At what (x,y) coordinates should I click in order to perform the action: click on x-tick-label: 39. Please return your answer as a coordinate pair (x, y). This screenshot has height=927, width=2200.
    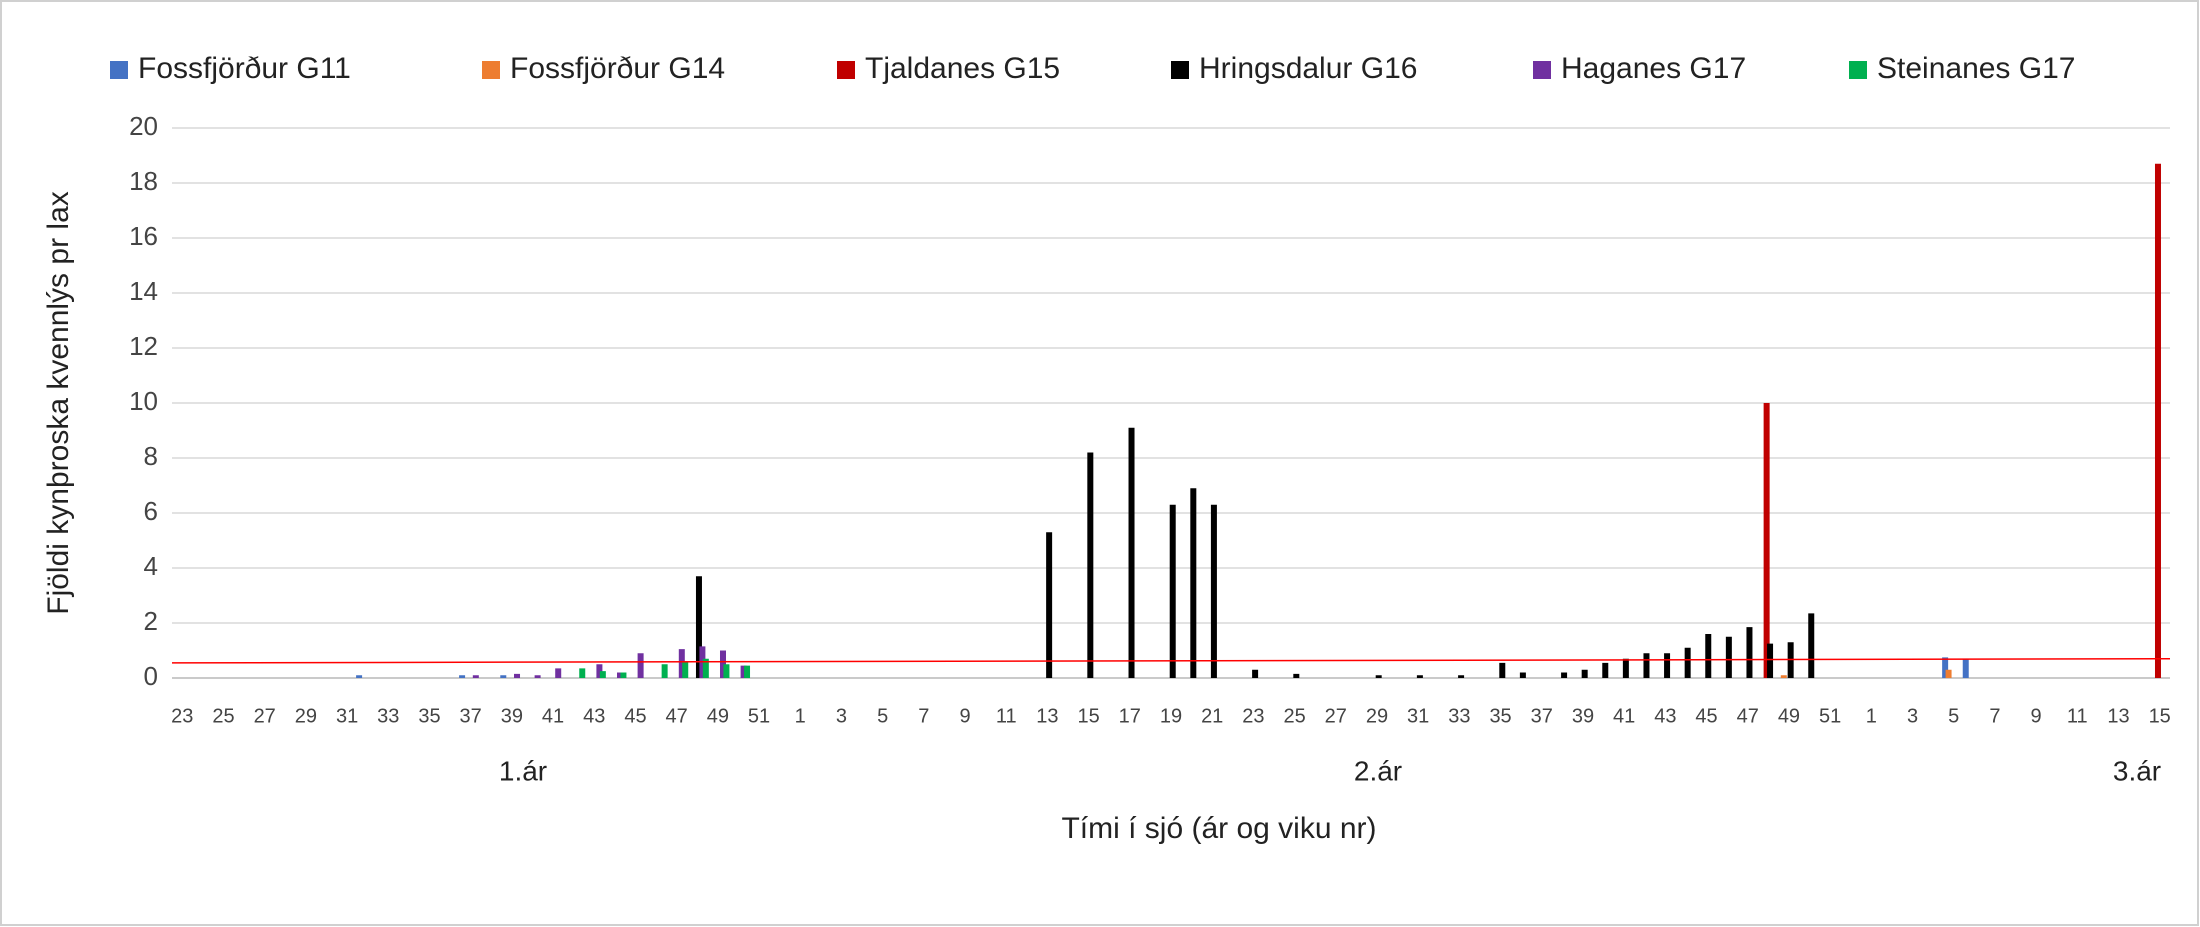
    Looking at the image, I should click on (512, 716).